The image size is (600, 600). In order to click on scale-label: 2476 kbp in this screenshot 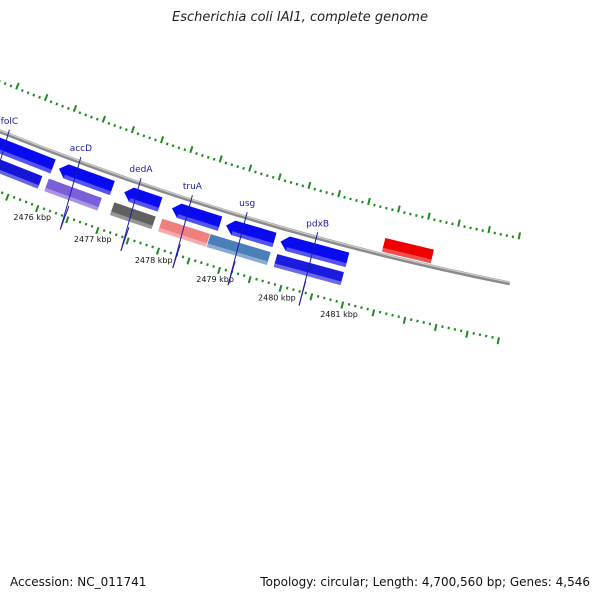, I will do `click(32, 217)`.